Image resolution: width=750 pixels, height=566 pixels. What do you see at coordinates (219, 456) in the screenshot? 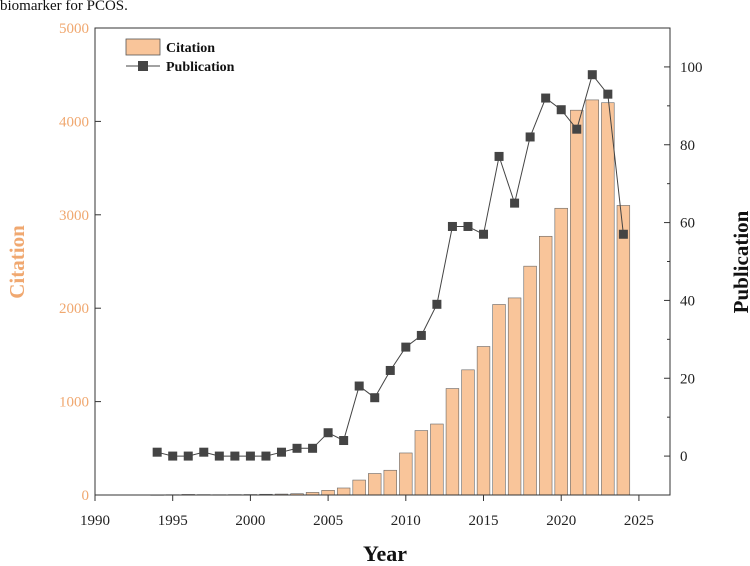
I see `publication-point-1998` at bounding box center [219, 456].